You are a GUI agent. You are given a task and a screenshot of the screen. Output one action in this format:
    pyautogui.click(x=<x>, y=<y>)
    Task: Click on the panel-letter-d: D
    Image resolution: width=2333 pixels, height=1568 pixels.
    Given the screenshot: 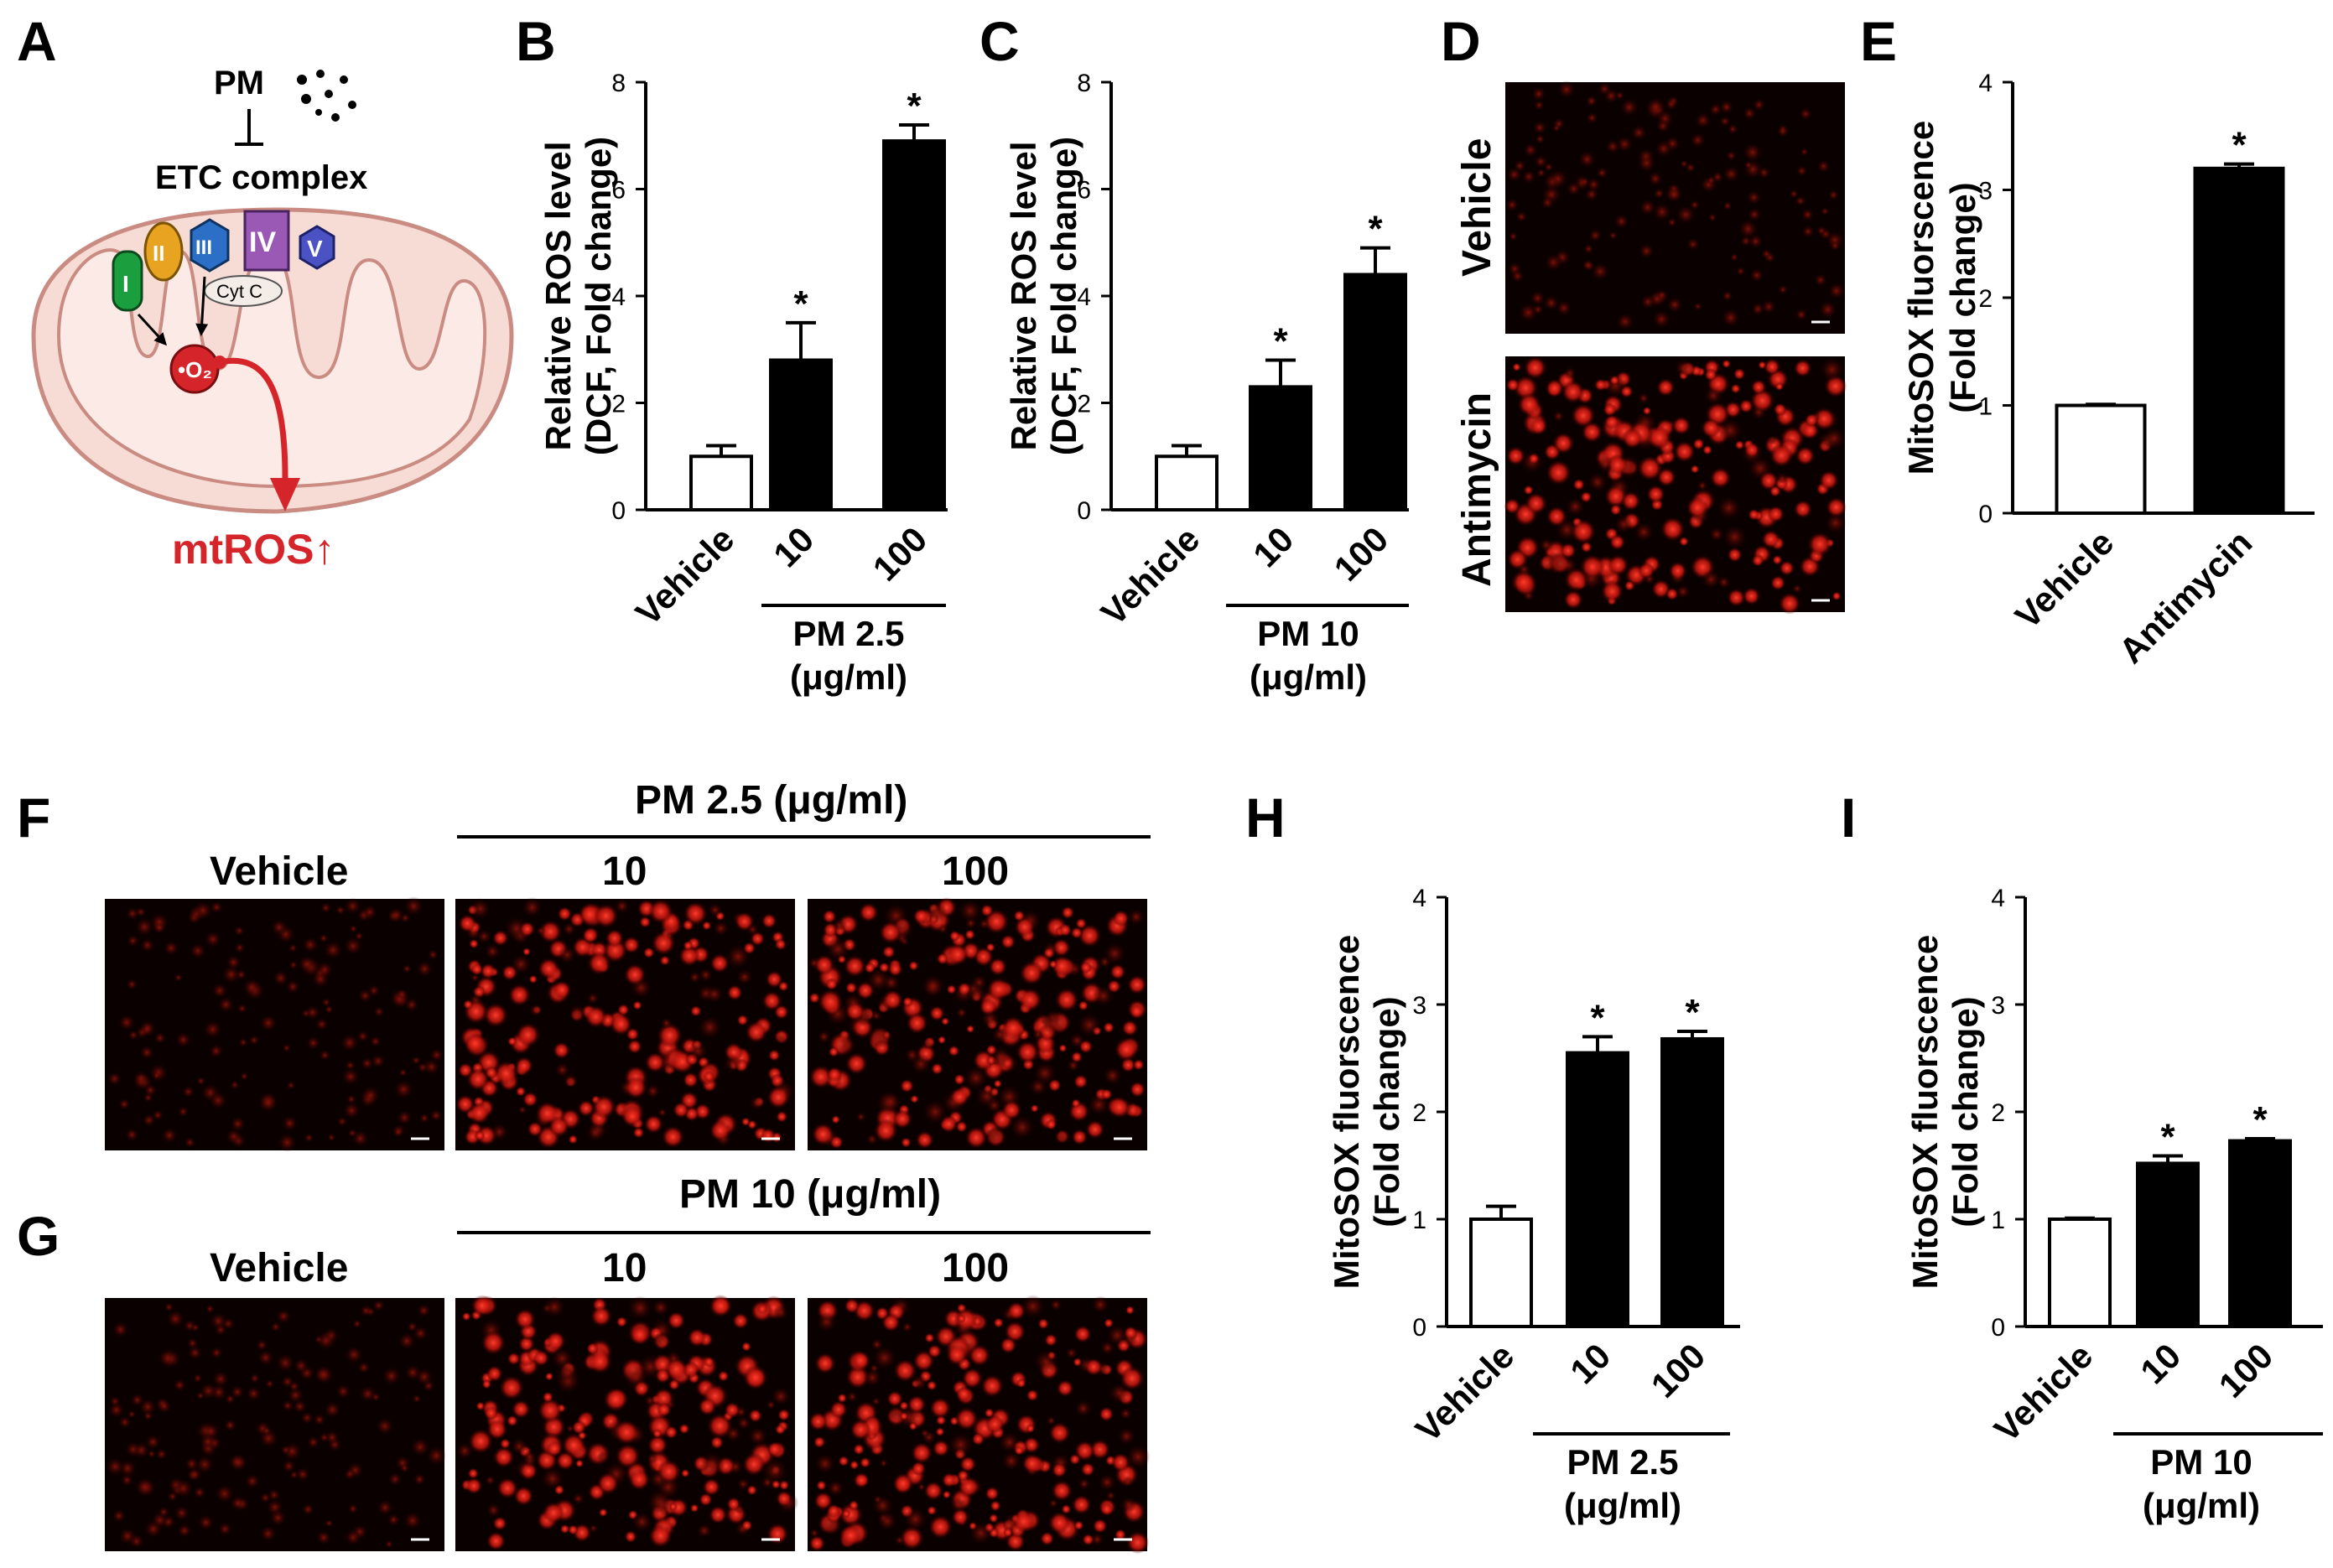 What is the action you would take?
    pyautogui.click(x=1461, y=41)
    